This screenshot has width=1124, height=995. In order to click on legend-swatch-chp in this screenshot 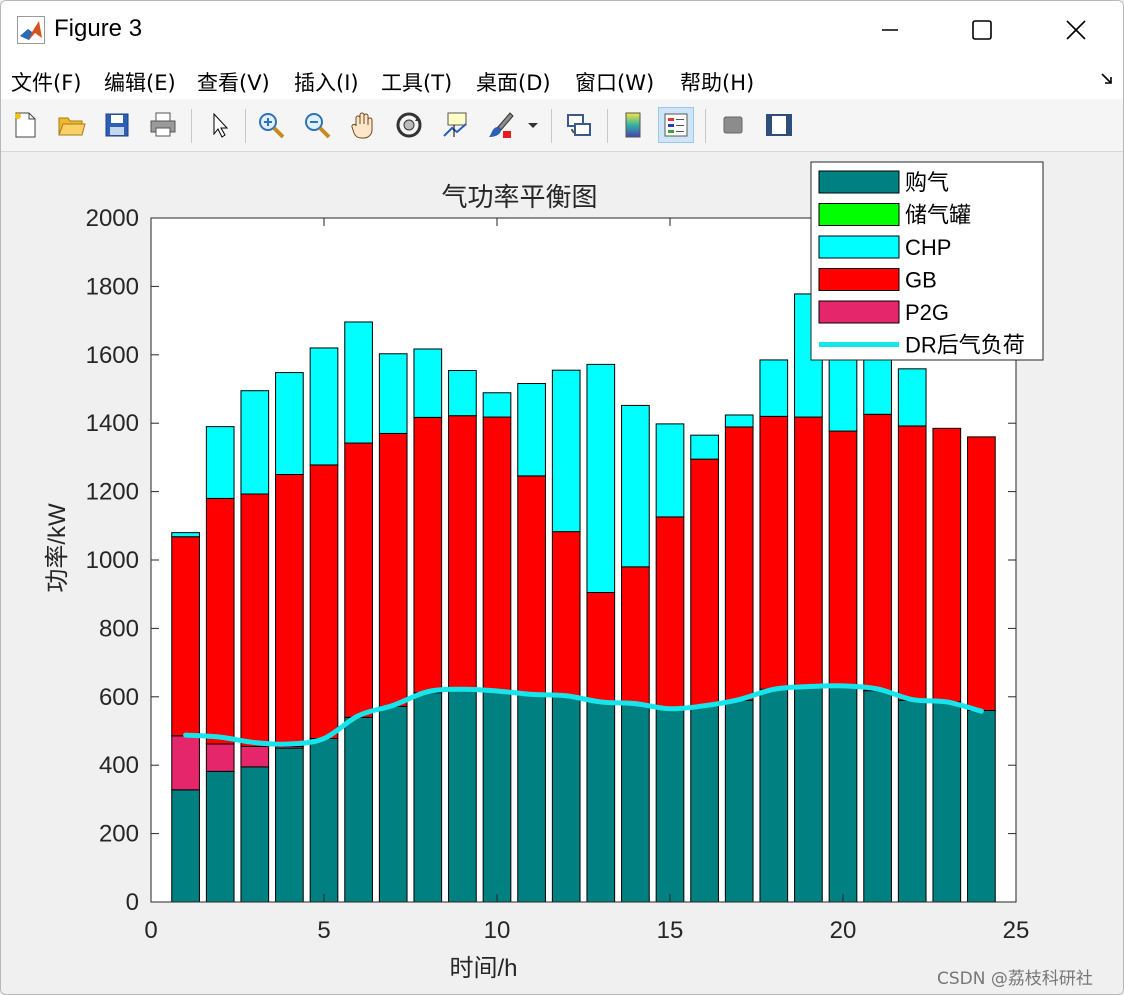, I will do `click(859, 247)`.